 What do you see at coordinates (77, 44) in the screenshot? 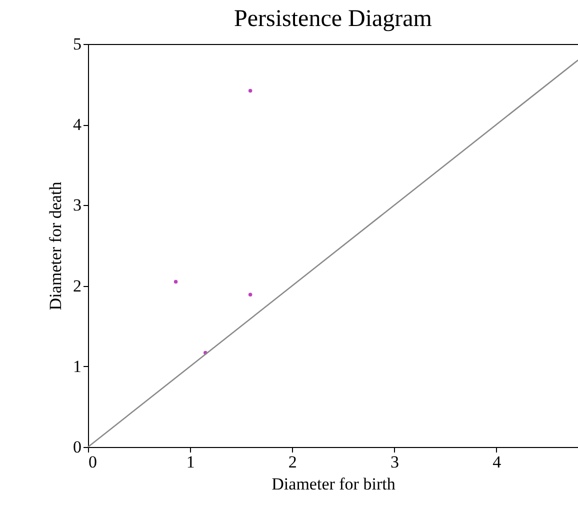
I see `y-tick-label: 5` at bounding box center [77, 44].